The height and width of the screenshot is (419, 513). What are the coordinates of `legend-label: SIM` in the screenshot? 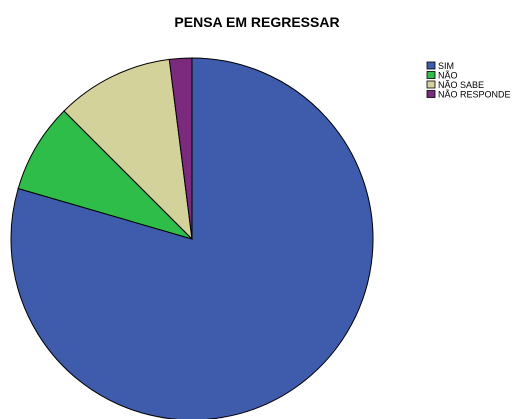 It's located at (446, 66).